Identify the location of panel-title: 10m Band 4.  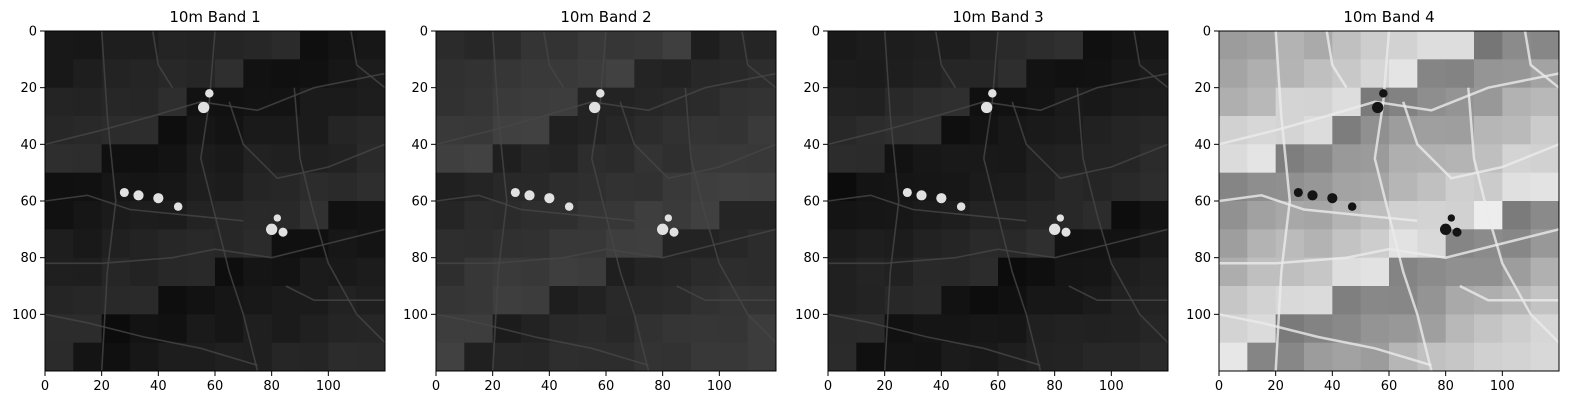
(1388, 17).